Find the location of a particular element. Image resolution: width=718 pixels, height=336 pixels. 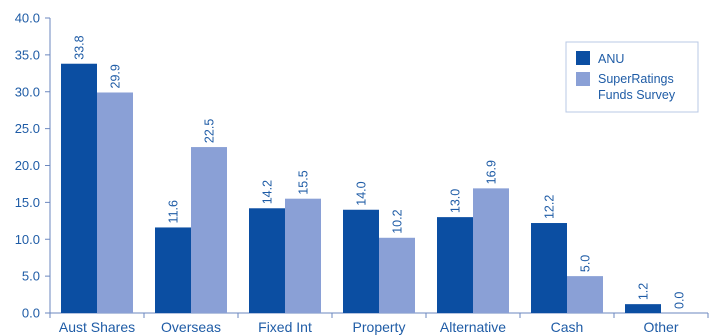

x-category-label: Aust Shares is located at coordinates (97, 327).